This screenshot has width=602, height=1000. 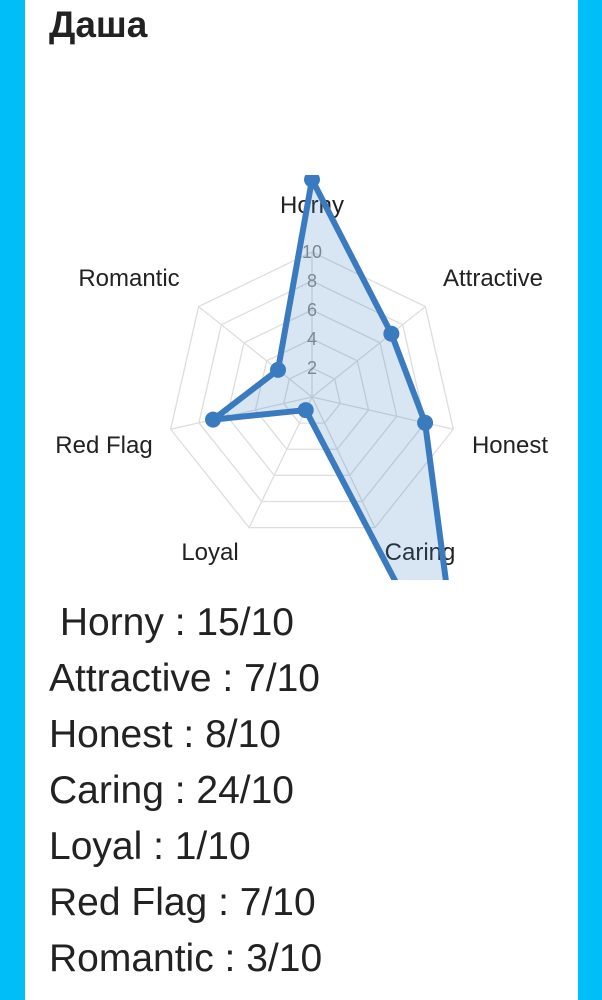 I want to click on score-row: Red Flag : 7/10, so click(x=182, y=902).